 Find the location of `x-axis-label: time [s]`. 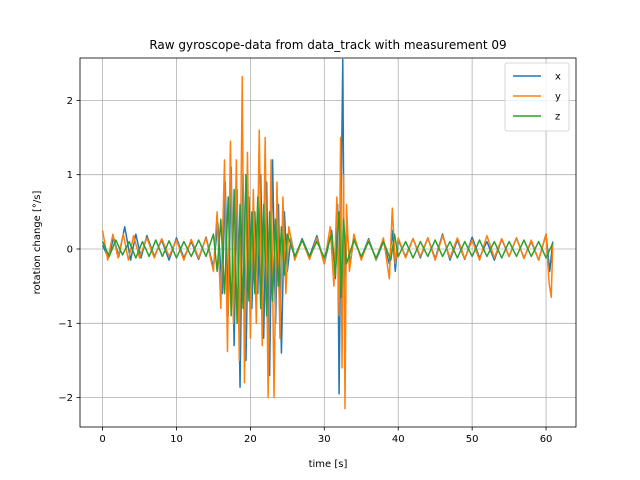

x-axis-label: time [s] is located at coordinates (328, 464).